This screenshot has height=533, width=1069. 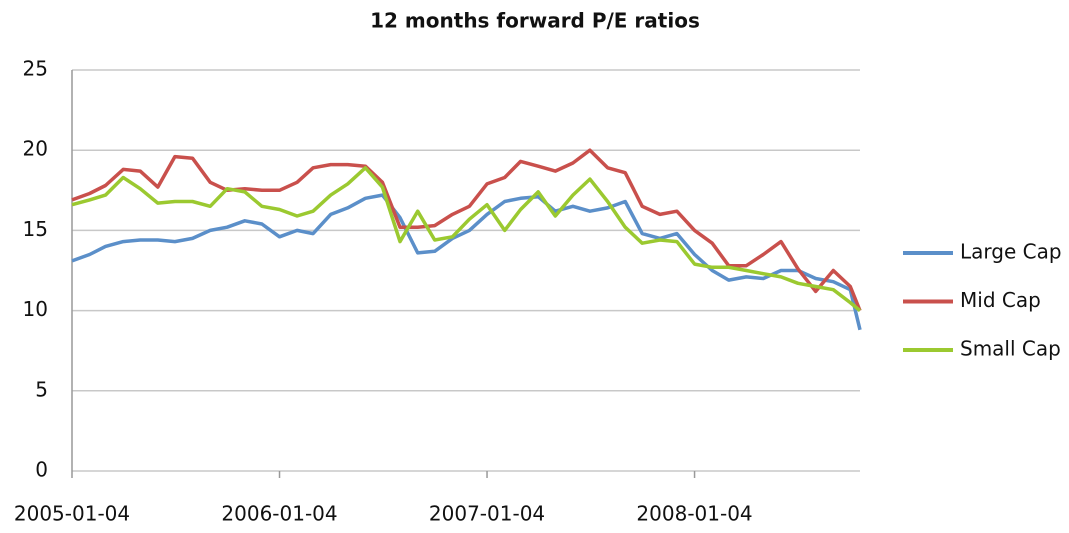 What do you see at coordinates (72, 514) in the screenshot?
I see `x-tick-label: 2005-01-04` at bounding box center [72, 514].